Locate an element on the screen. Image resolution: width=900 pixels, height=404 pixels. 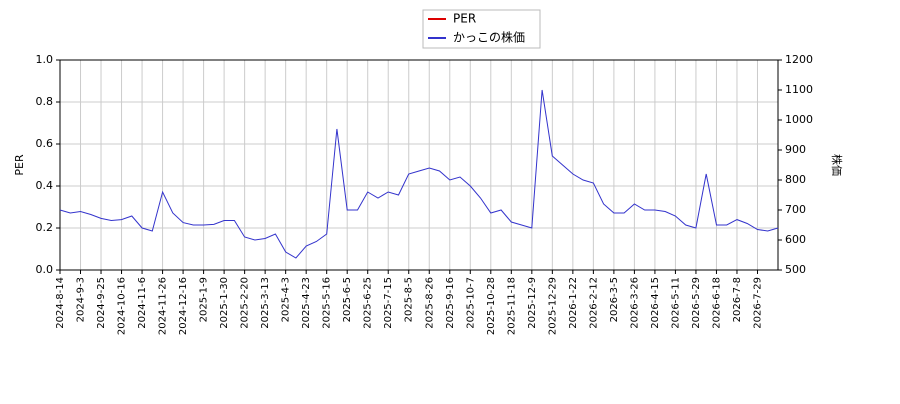
x-tick-label: 2025-9-16 is located at coordinates (450, 303).